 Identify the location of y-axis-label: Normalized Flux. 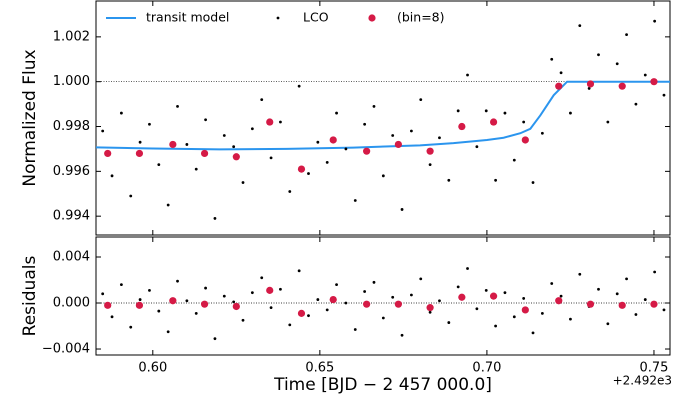
(30, 117).